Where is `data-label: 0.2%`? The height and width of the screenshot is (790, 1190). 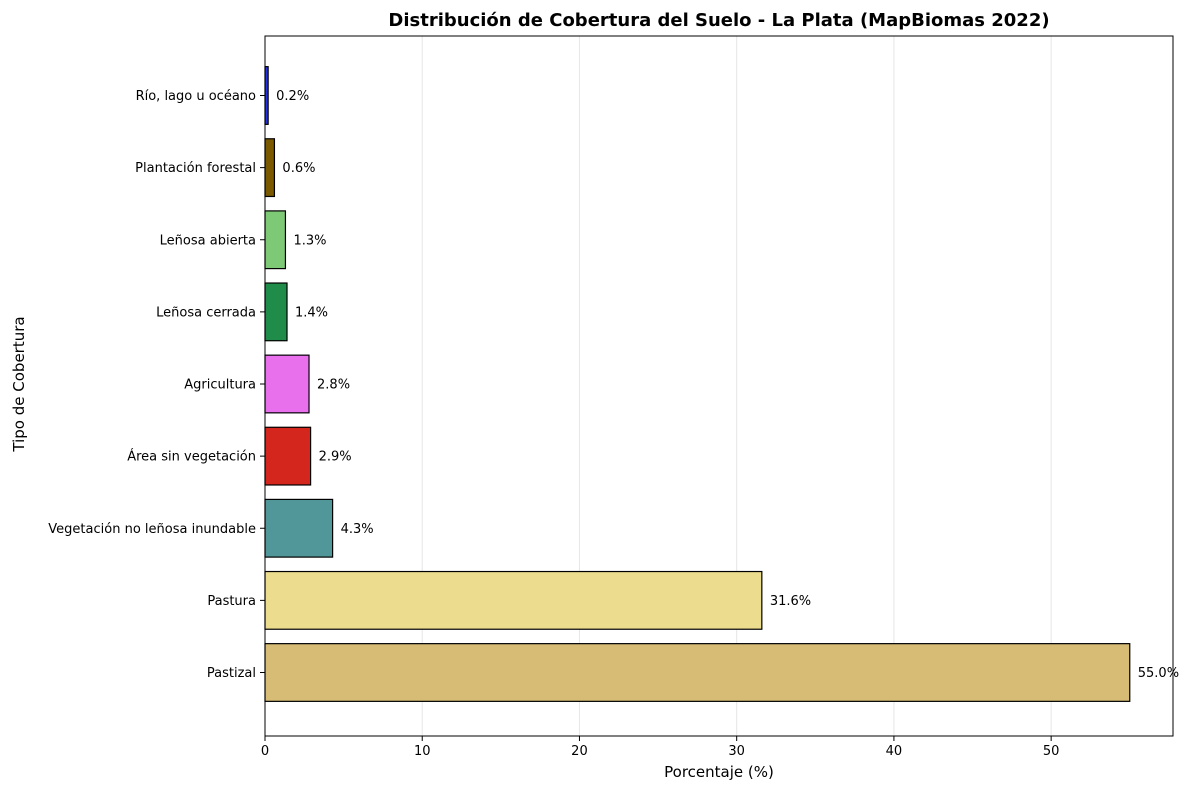 data-label: 0.2% is located at coordinates (292, 96).